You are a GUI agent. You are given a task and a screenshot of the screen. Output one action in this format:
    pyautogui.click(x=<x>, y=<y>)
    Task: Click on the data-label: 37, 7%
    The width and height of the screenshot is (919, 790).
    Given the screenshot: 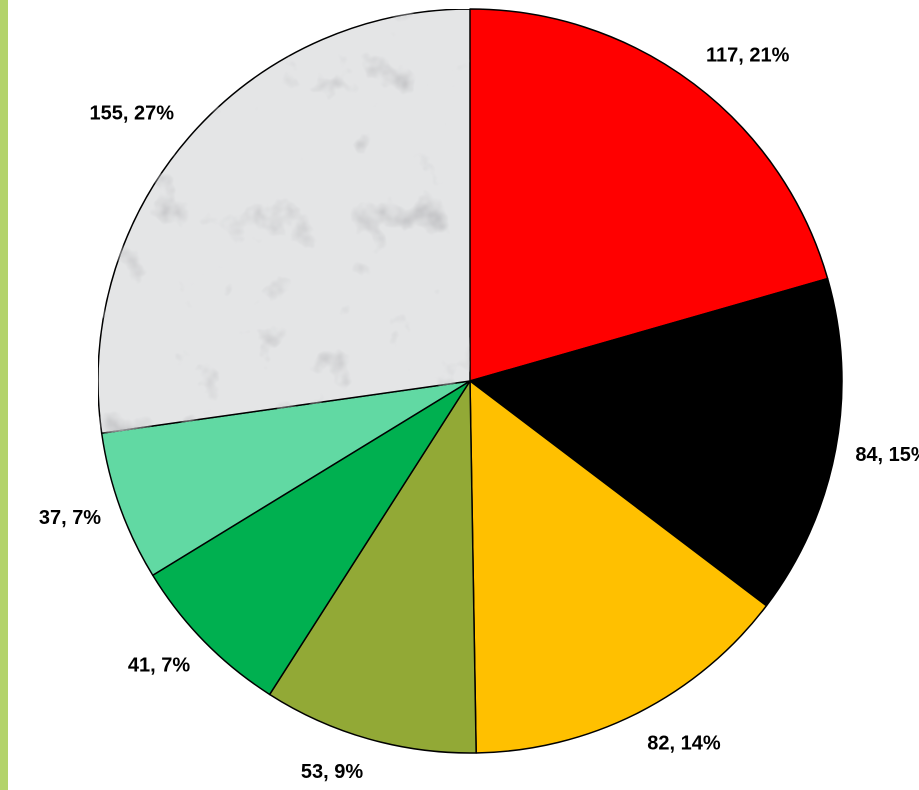 What is the action you would take?
    pyautogui.click(x=70, y=518)
    